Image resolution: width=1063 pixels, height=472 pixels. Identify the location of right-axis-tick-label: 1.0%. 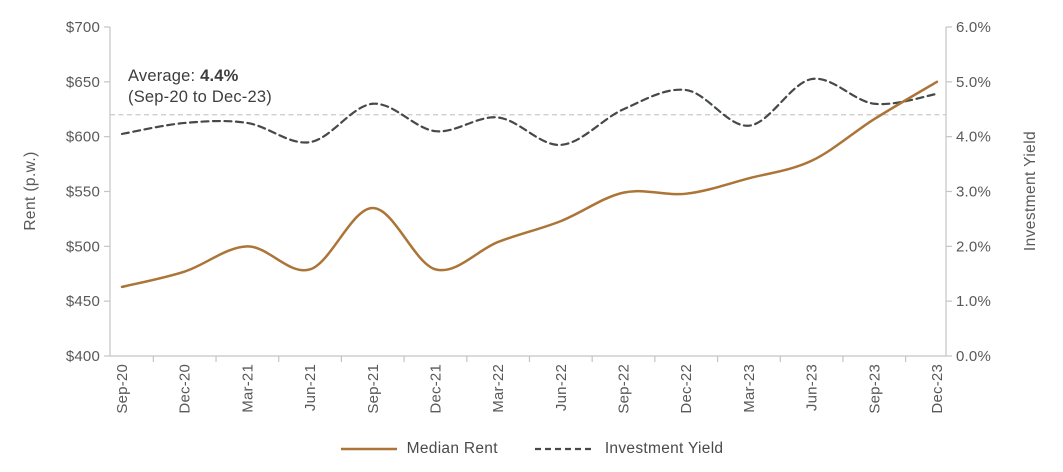
(973, 301).